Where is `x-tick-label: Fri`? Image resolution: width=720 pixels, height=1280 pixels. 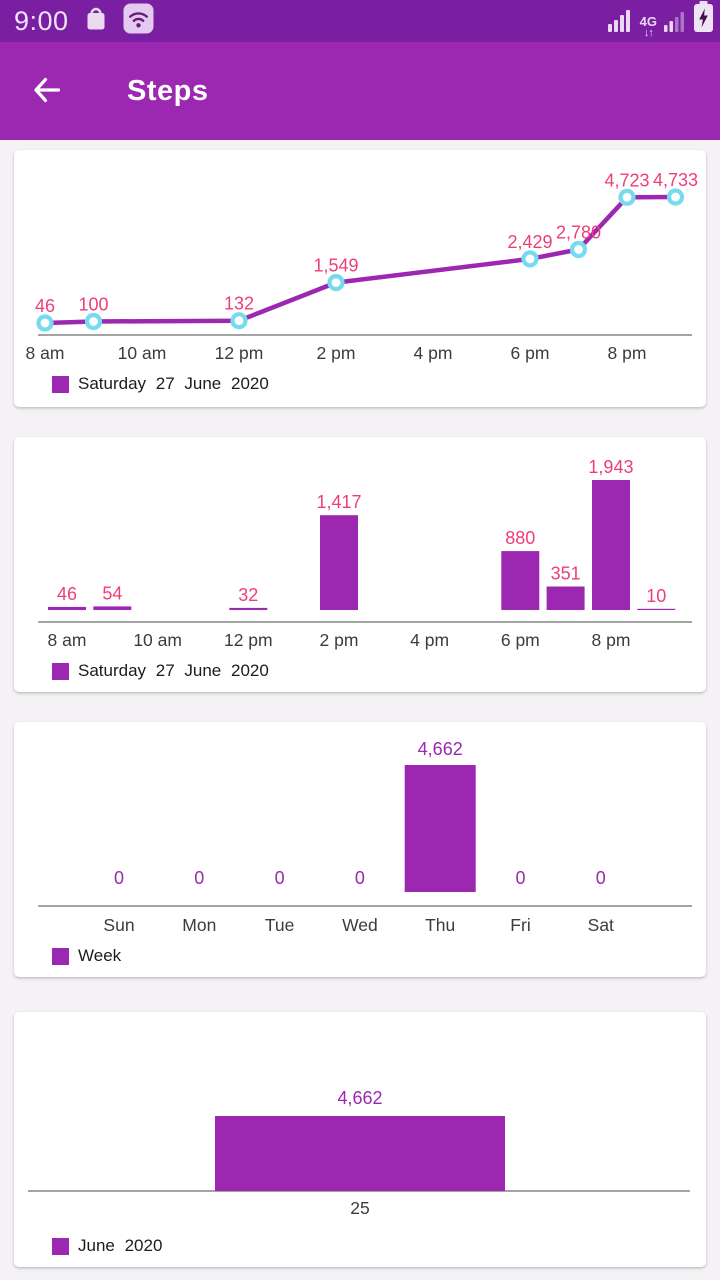
x-tick-label: Fri is located at coordinates (520, 925).